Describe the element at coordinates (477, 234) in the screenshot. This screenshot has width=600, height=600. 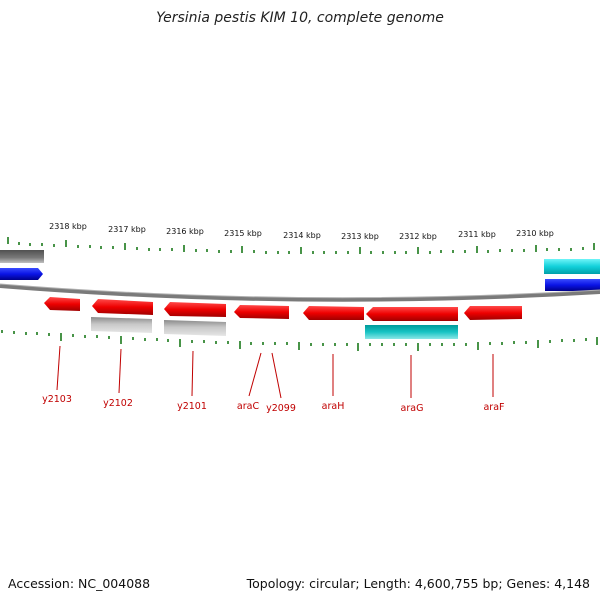
I see `scale-label: 2311 kbp` at that location.